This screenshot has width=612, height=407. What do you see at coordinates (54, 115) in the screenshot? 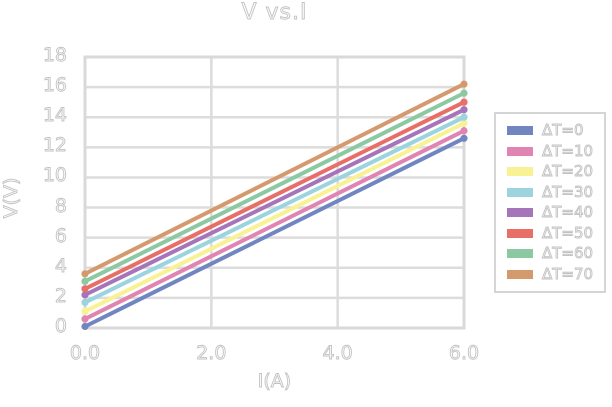
I see `y-tick-label: 14` at bounding box center [54, 115].